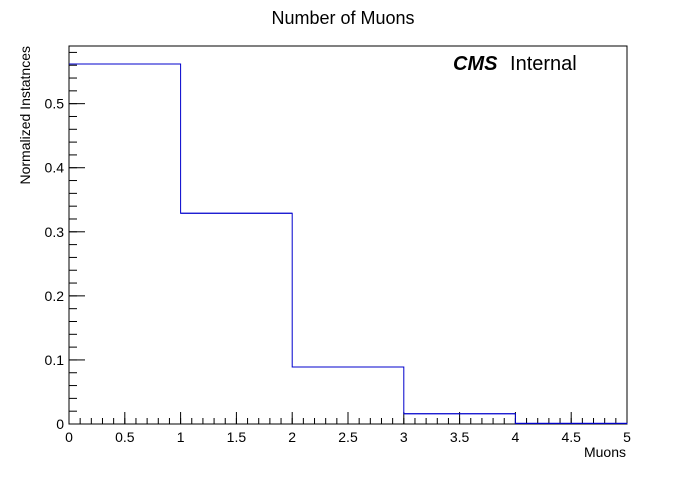 This screenshot has height=477, width=696. What do you see at coordinates (55, 232) in the screenshot?
I see `y-tick-label: 0.3` at bounding box center [55, 232].